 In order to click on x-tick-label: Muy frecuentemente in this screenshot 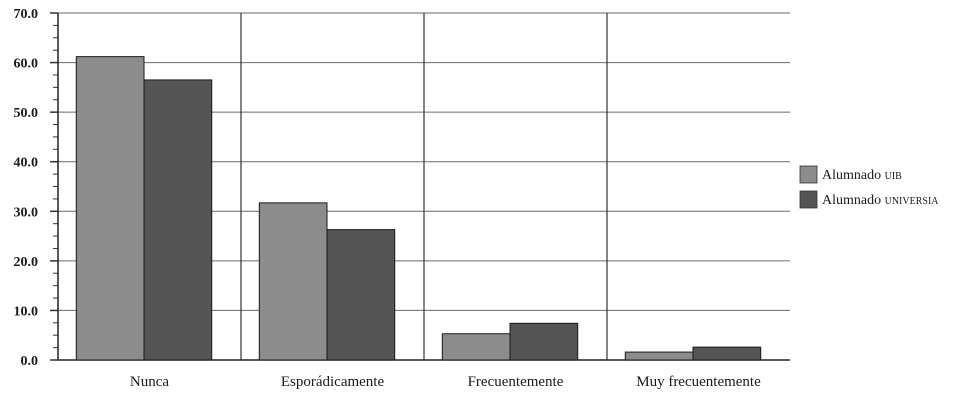, I will do `click(698, 382)`.